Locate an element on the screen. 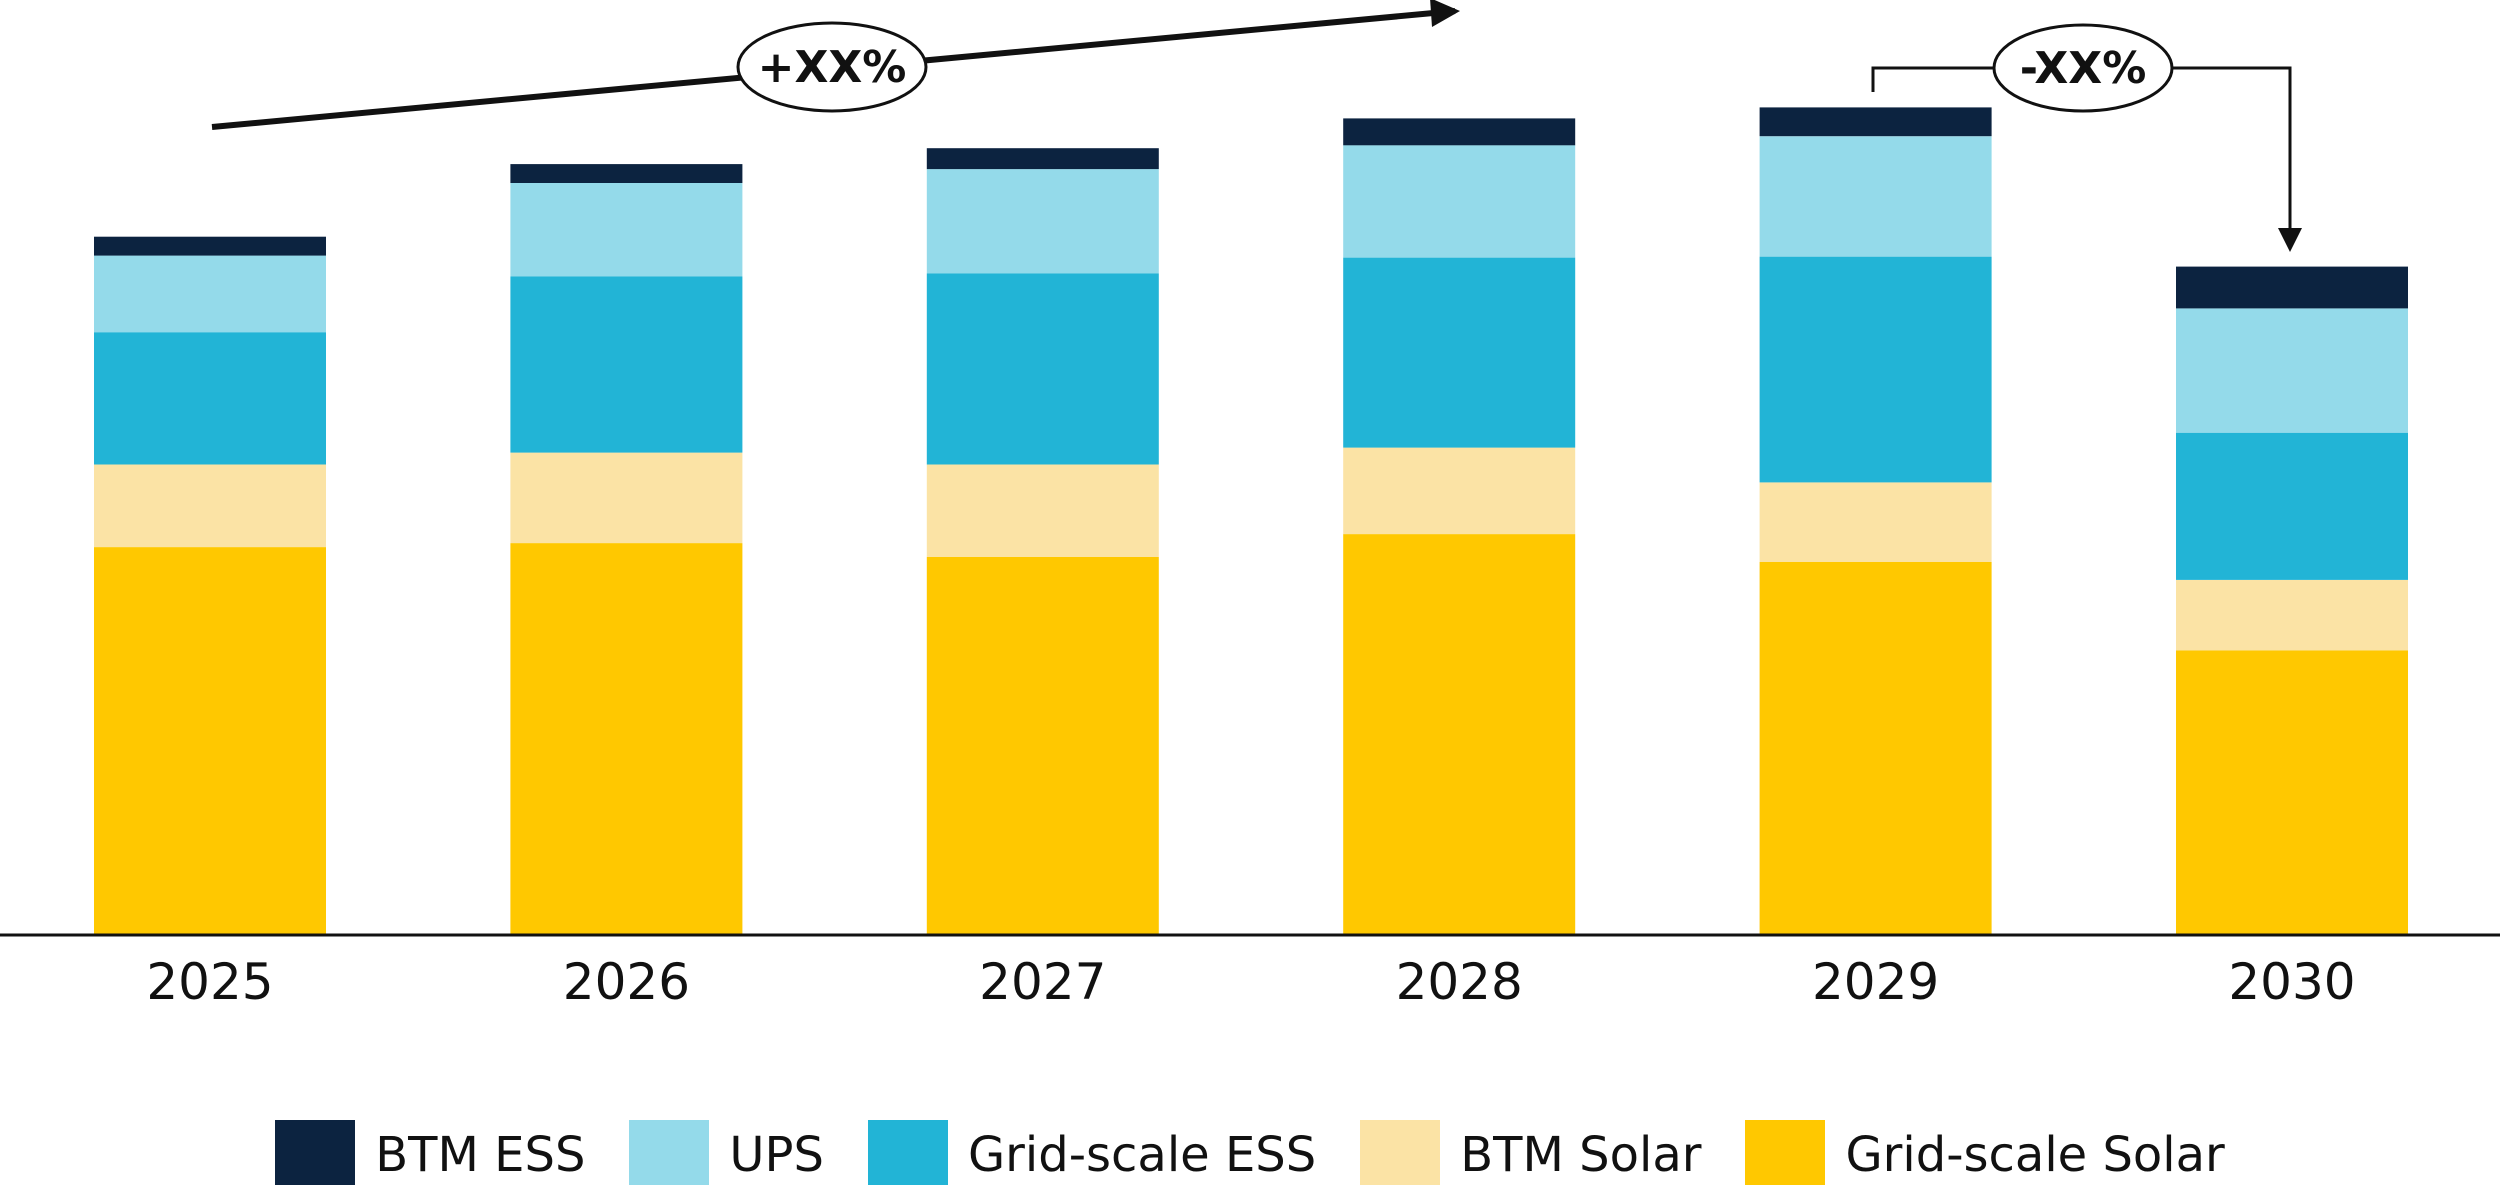 The width and height of the screenshot is (2500, 1185). bar-segment-btm-ess-2026 is located at coordinates (626, 173).